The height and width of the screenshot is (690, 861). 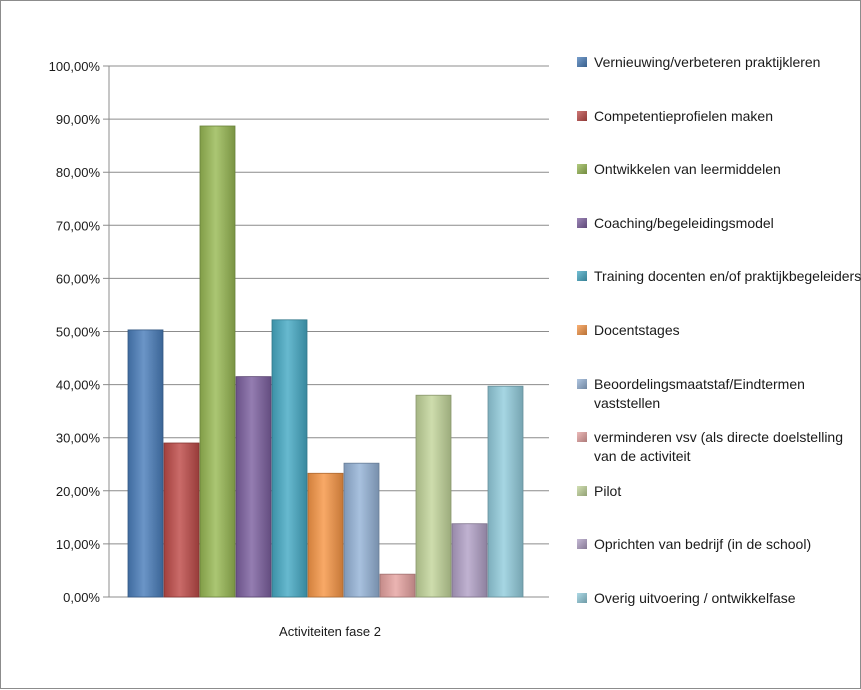 I want to click on y-tick-label: 20,00%, so click(x=78, y=491).